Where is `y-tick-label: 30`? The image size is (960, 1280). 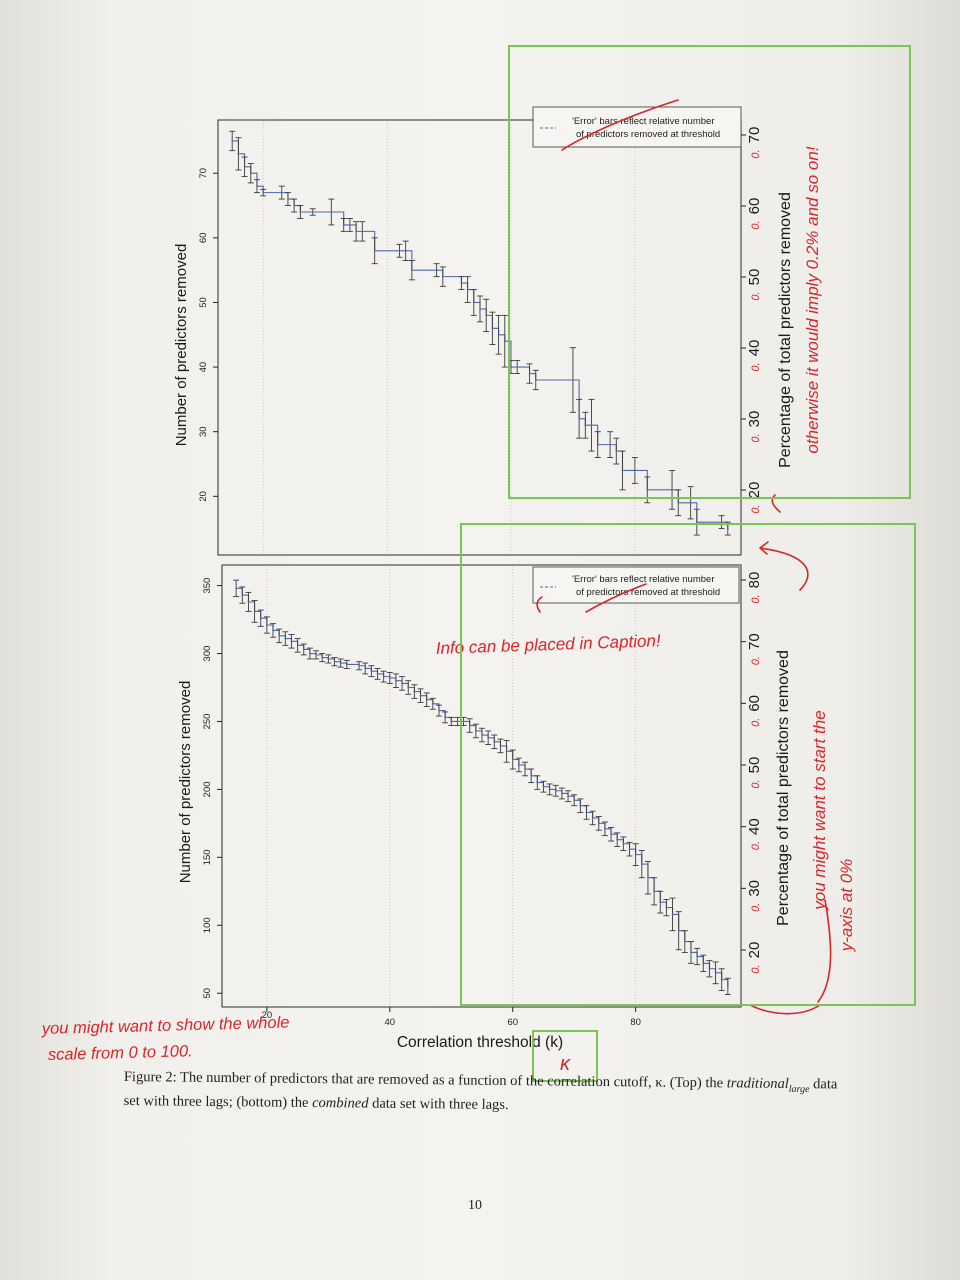
y-tick-label: 30 is located at coordinates (203, 431).